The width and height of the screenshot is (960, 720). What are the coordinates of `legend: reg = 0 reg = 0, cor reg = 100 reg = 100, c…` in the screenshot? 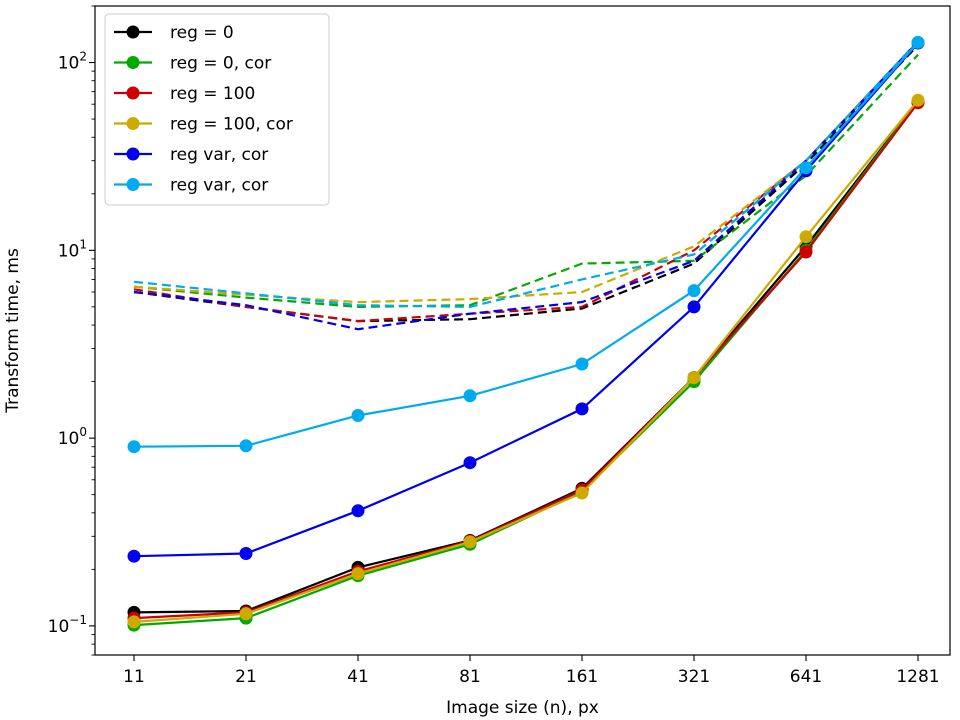 It's located at (217, 109).